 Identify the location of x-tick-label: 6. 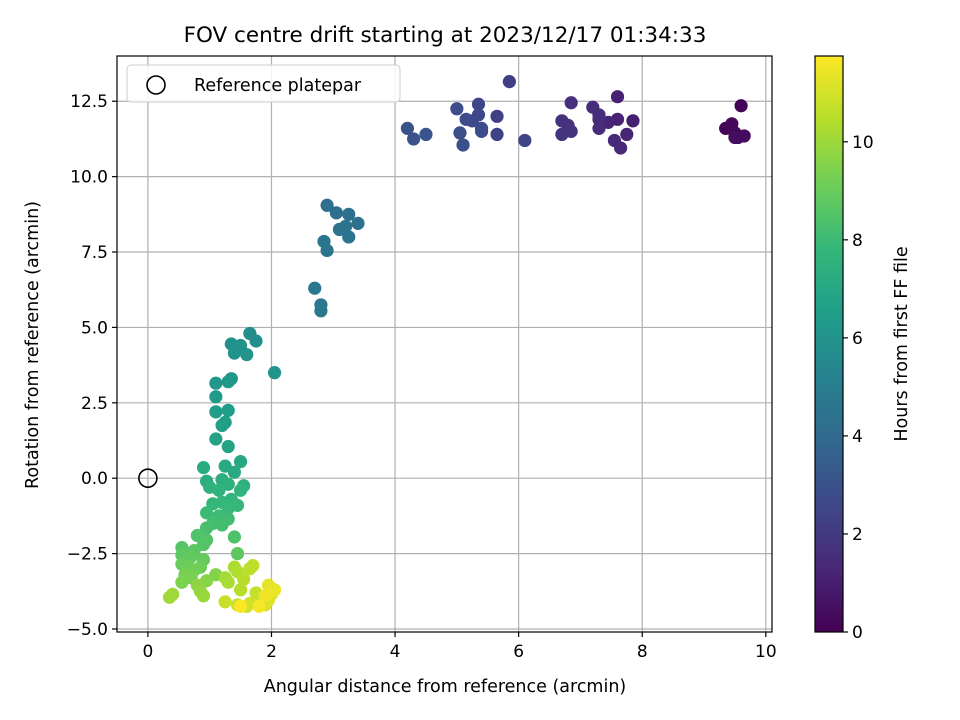
(518, 652).